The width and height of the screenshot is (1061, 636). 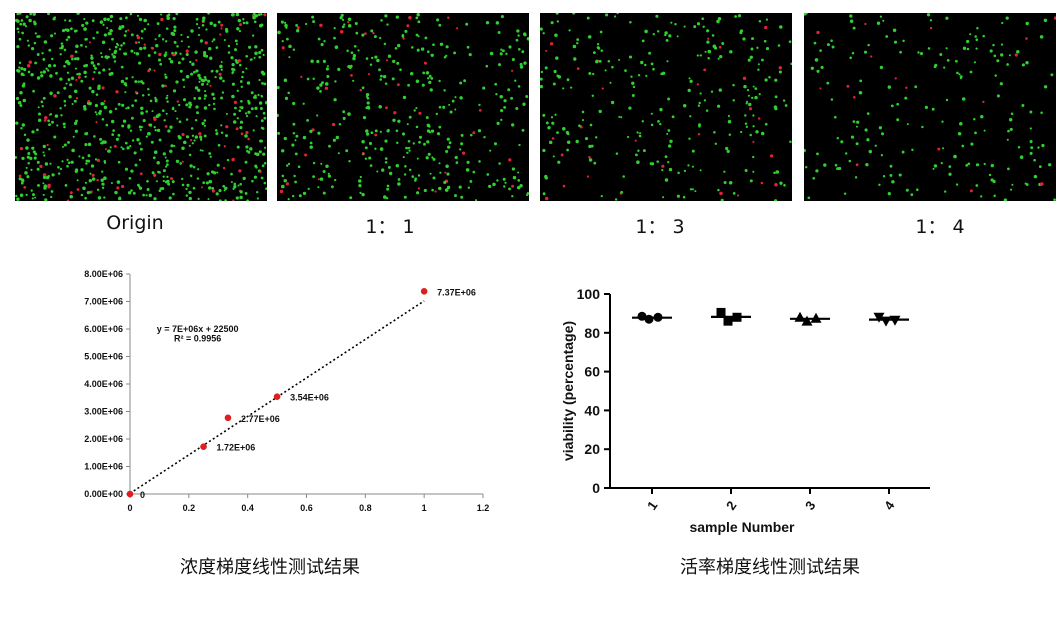 I want to click on y-tick-label: 6.00E+06, so click(x=103, y=329).